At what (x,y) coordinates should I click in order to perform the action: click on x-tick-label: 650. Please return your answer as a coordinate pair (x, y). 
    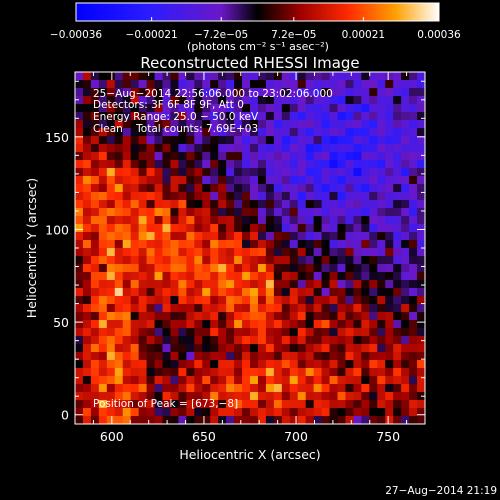
    Looking at the image, I should click on (204, 436).